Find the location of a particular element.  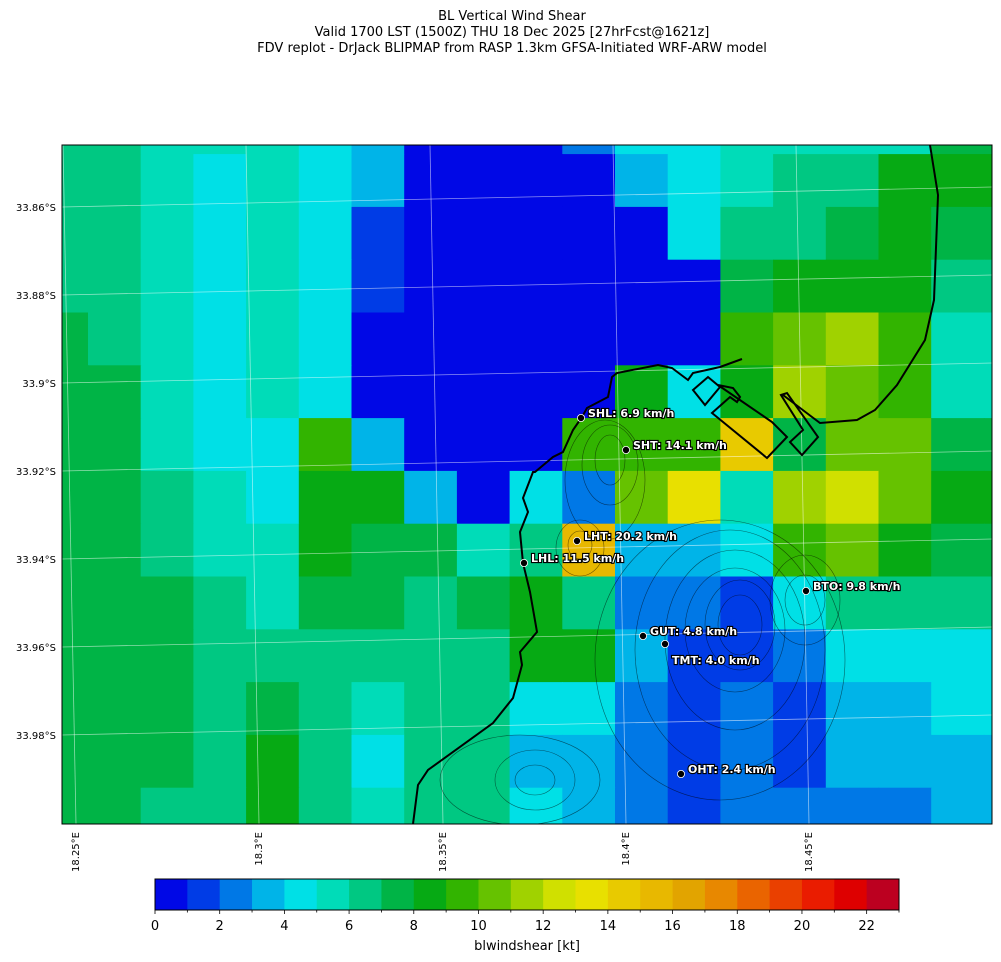

station-label: OHT: 2.4 km/h is located at coordinates (732, 769).